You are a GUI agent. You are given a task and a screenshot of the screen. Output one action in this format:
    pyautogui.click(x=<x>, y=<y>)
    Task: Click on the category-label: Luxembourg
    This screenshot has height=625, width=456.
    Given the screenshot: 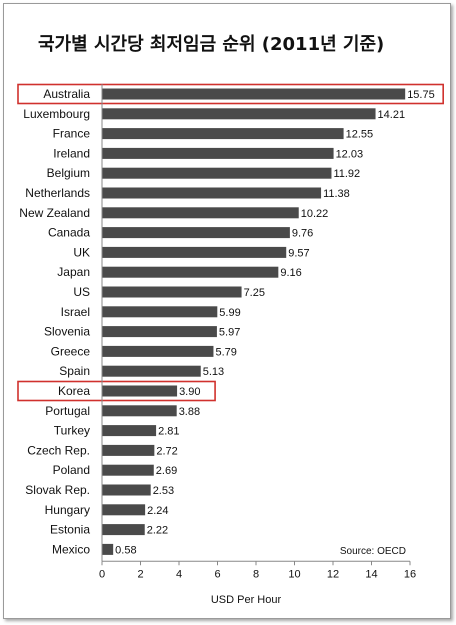 What is the action you would take?
    pyautogui.click(x=56, y=114)
    